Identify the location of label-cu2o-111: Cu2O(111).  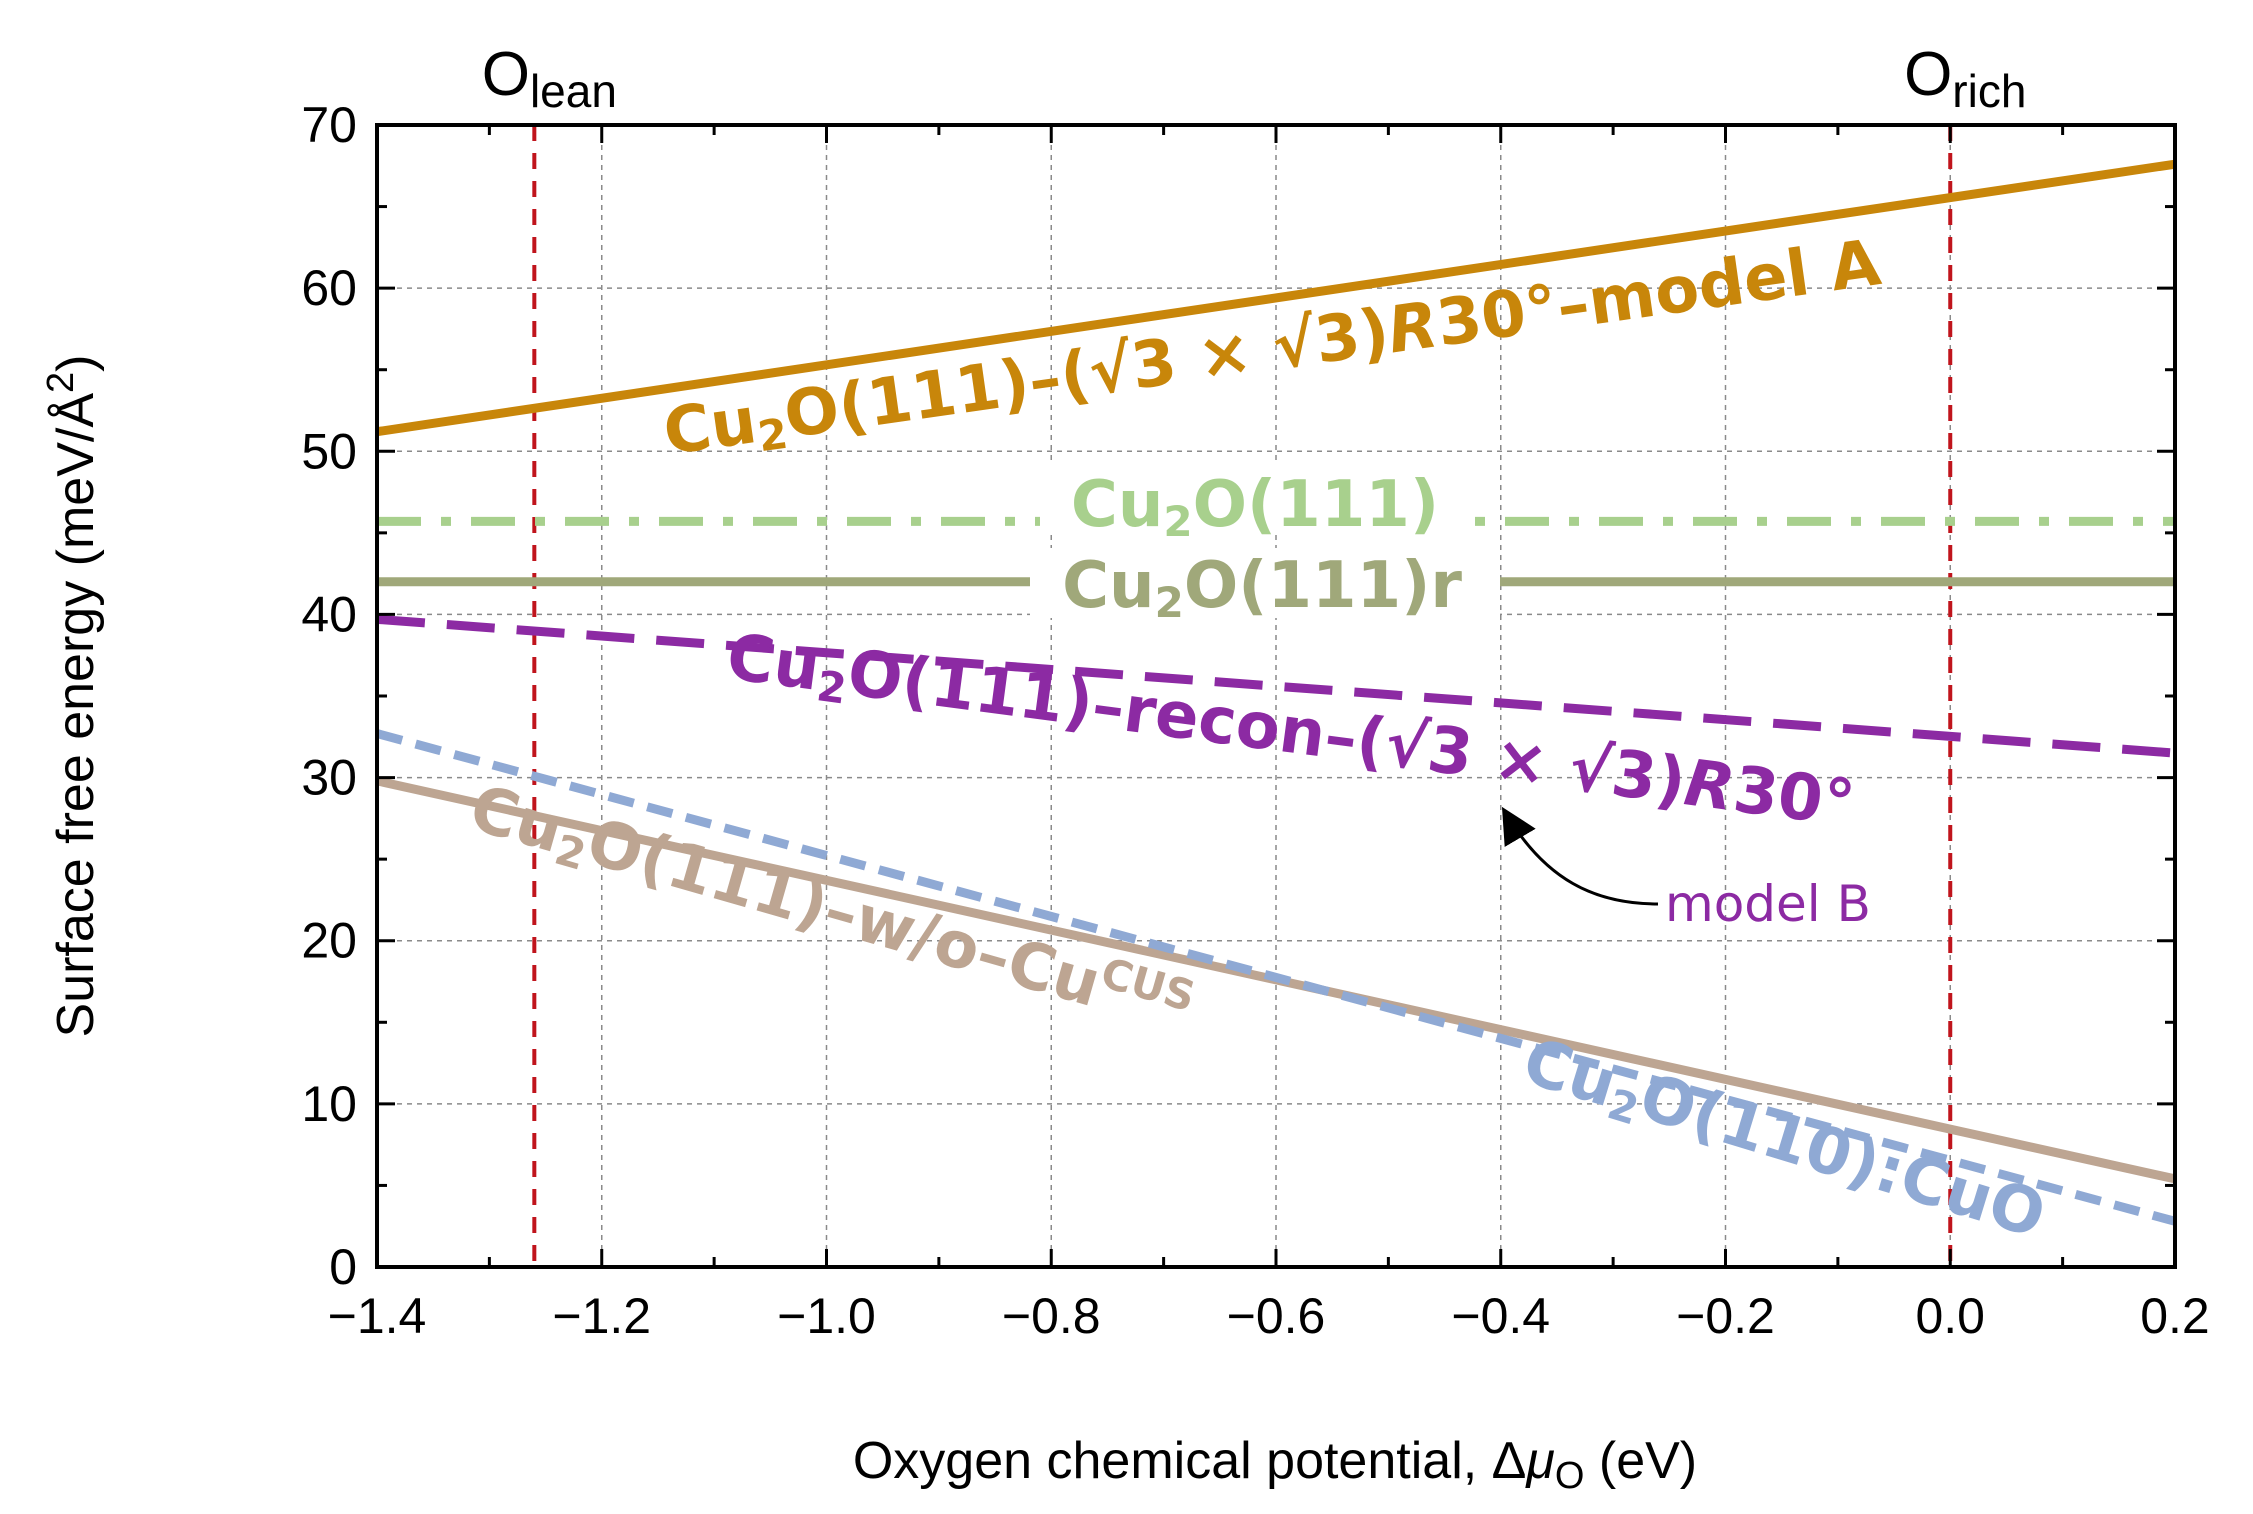
(1255, 507).